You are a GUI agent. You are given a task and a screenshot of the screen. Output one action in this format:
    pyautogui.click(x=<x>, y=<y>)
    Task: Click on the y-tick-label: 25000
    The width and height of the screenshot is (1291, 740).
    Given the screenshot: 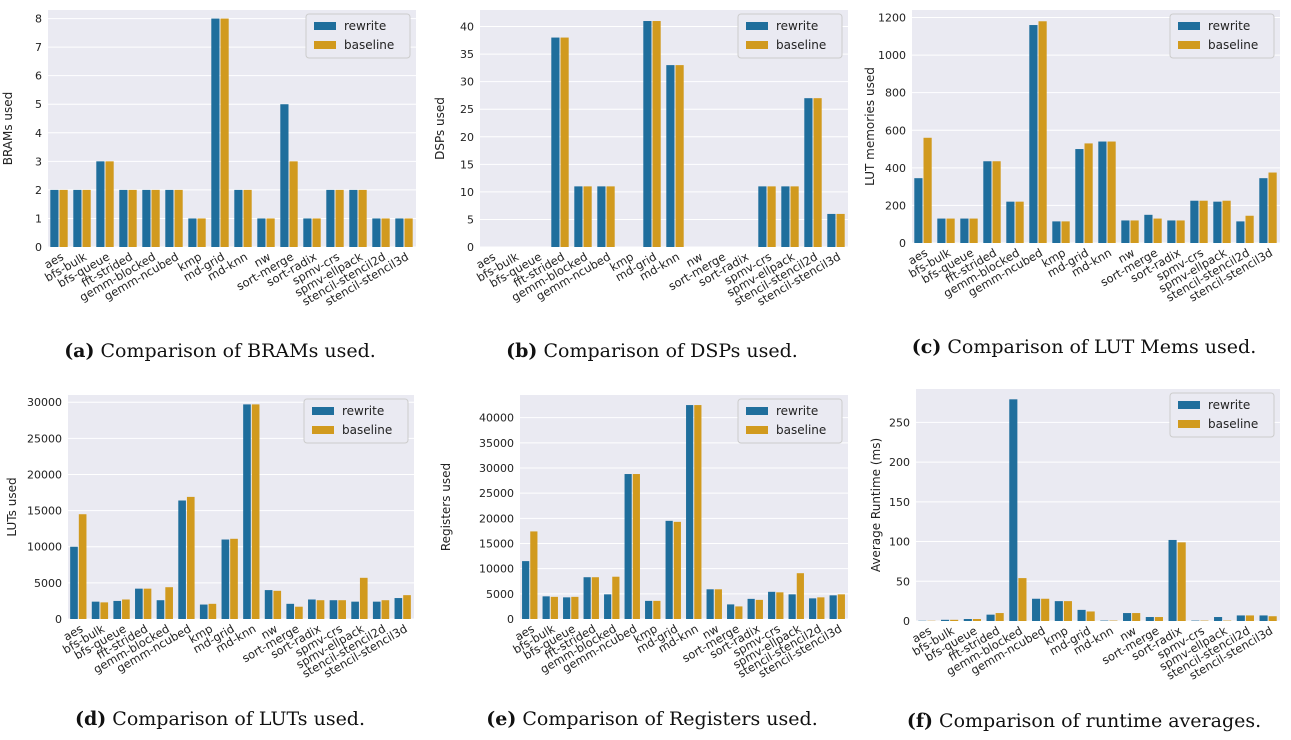 What is the action you would take?
    pyautogui.click(x=44, y=438)
    